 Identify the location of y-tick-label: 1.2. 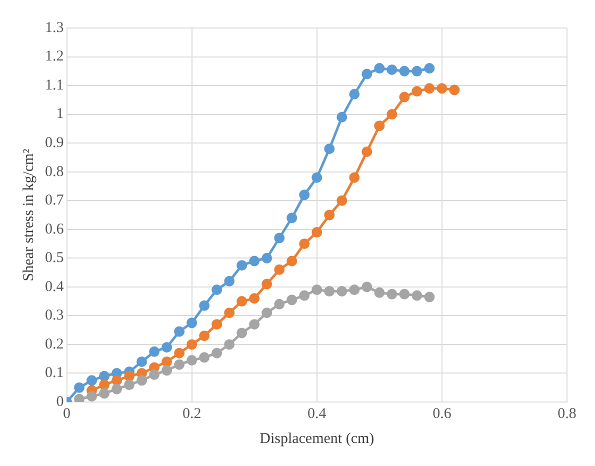
(54, 56).